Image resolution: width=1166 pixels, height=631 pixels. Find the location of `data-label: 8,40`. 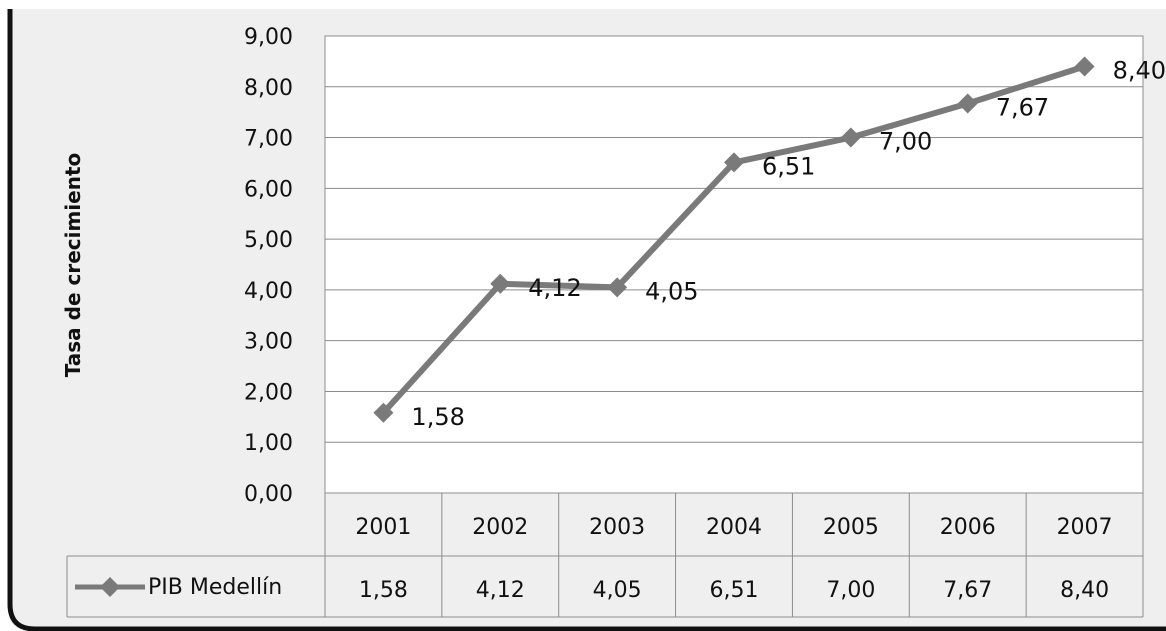

data-label: 8,40 is located at coordinates (1139, 70).